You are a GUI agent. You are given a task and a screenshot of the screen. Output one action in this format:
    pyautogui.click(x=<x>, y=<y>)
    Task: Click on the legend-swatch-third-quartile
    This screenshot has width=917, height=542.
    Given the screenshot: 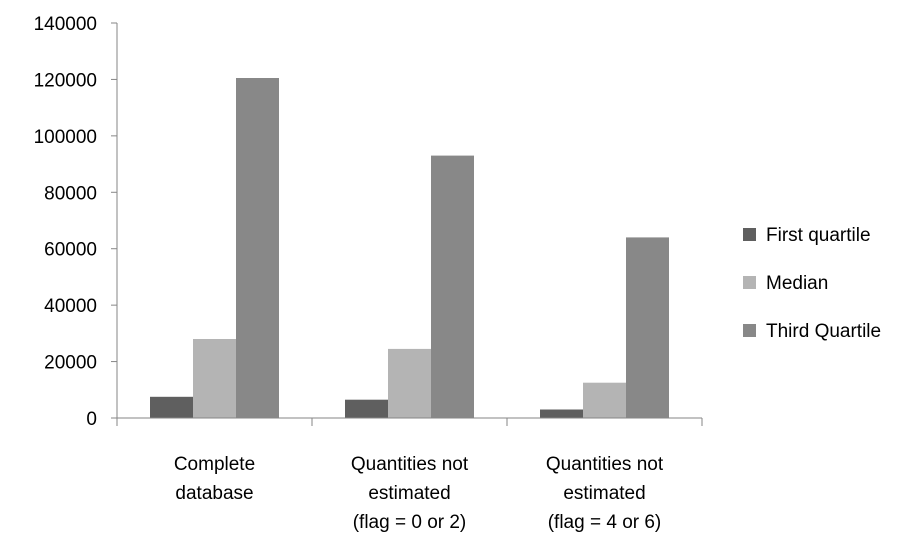 What is the action you would take?
    pyautogui.click(x=749, y=330)
    